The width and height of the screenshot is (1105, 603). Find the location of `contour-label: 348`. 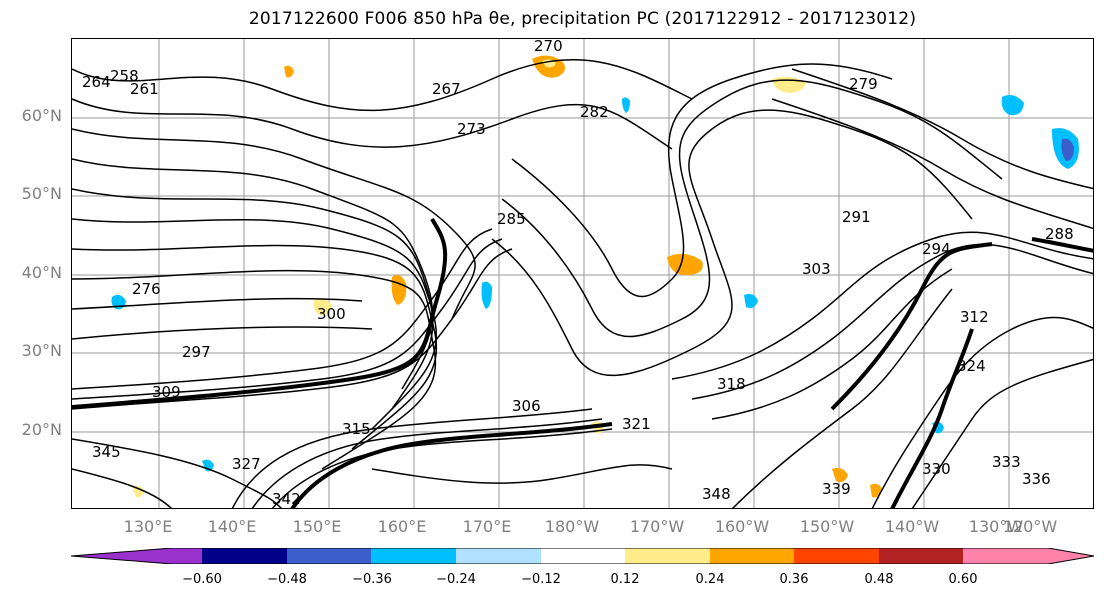

contour-label: 348 is located at coordinates (716, 494).